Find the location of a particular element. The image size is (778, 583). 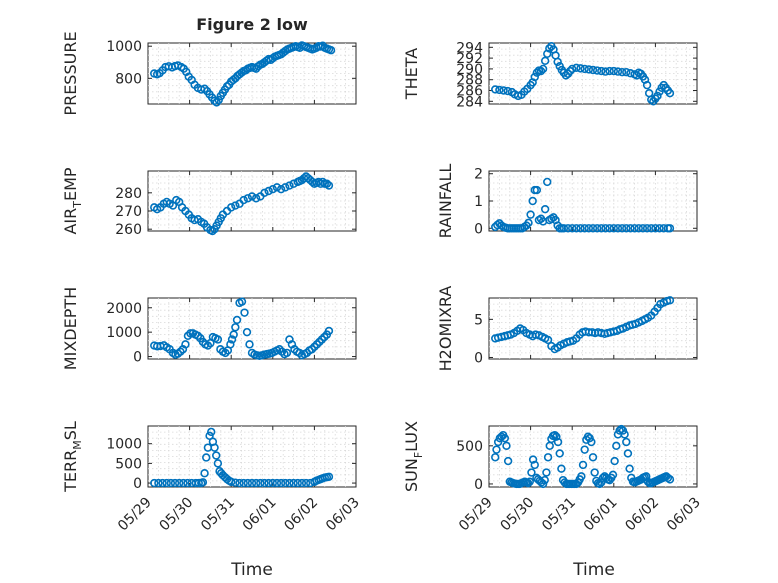

y-axis-label-main: MIXDEPTH is located at coordinates (70, 328).